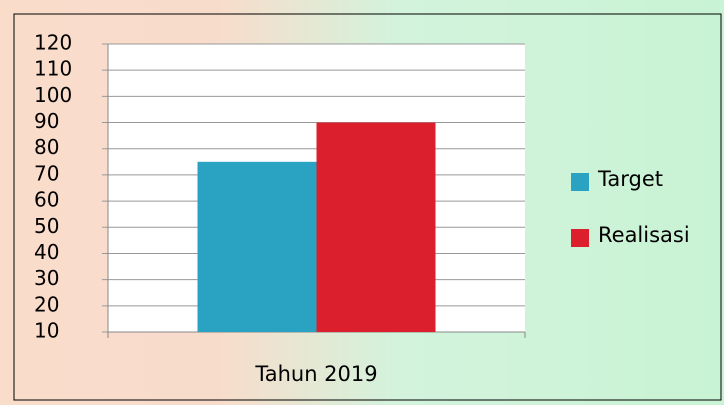 Image resolution: width=724 pixels, height=405 pixels. I want to click on y-tick-label: 110, so click(53, 69).